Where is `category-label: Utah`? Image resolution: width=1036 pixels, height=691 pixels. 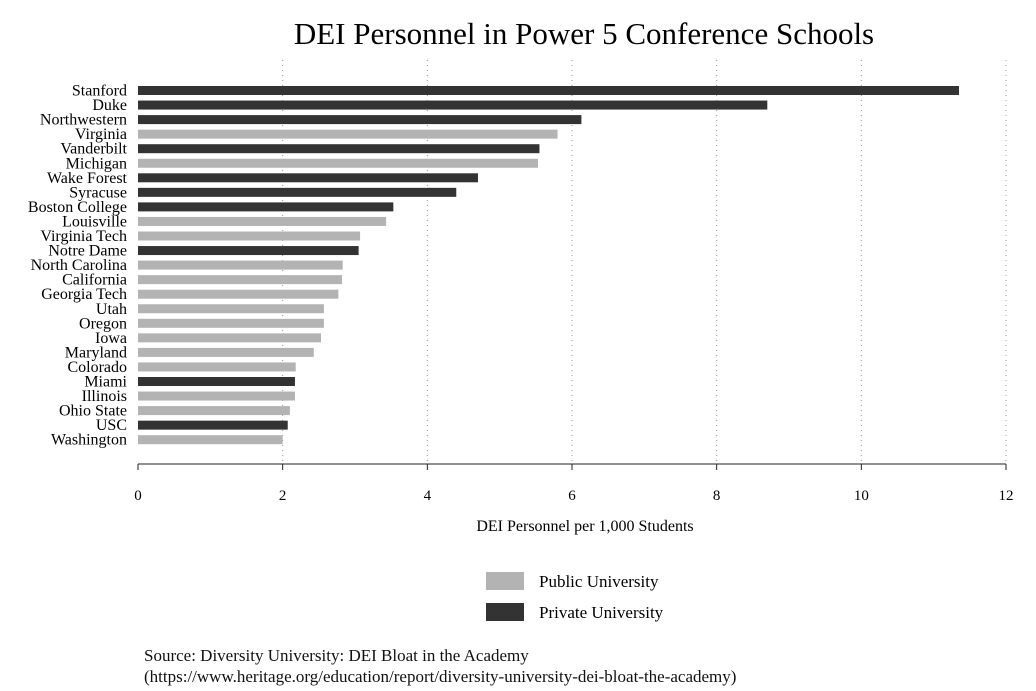 category-label: Utah is located at coordinates (111, 309).